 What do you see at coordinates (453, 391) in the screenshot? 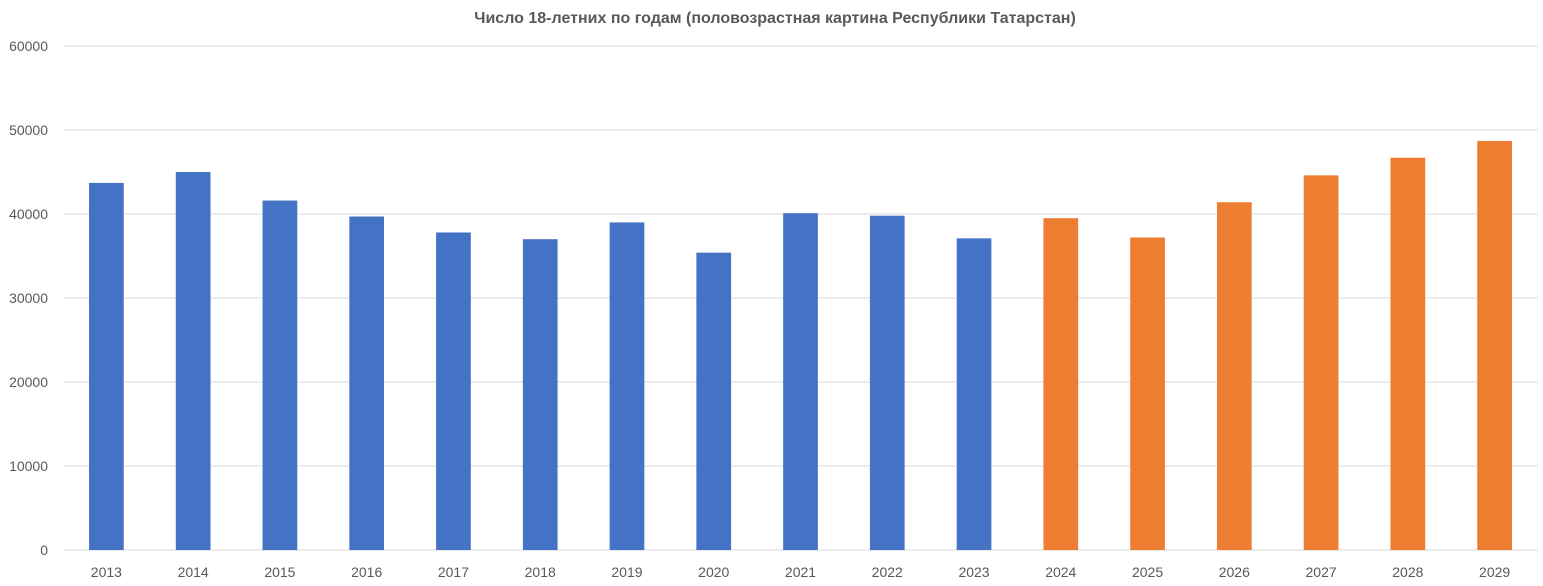
I see `bar-2017` at bounding box center [453, 391].